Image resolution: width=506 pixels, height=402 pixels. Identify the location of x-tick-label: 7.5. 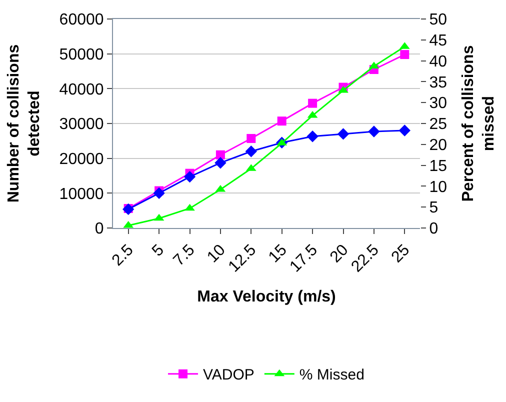
(184, 256).